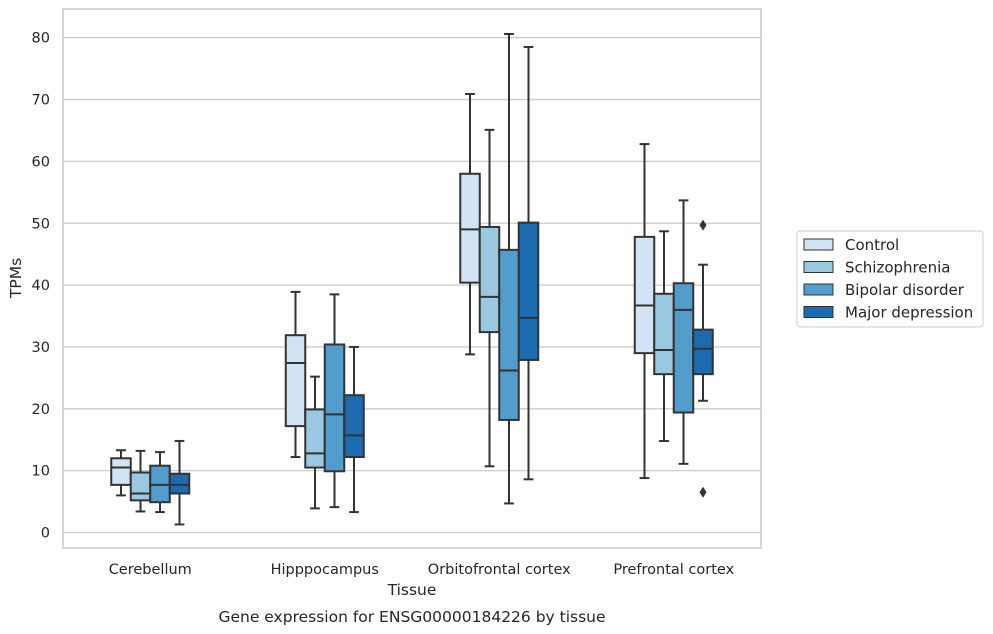 This screenshot has width=993, height=634. I want to click on x-tick-label: Hipppocampus, so click(325, 570).